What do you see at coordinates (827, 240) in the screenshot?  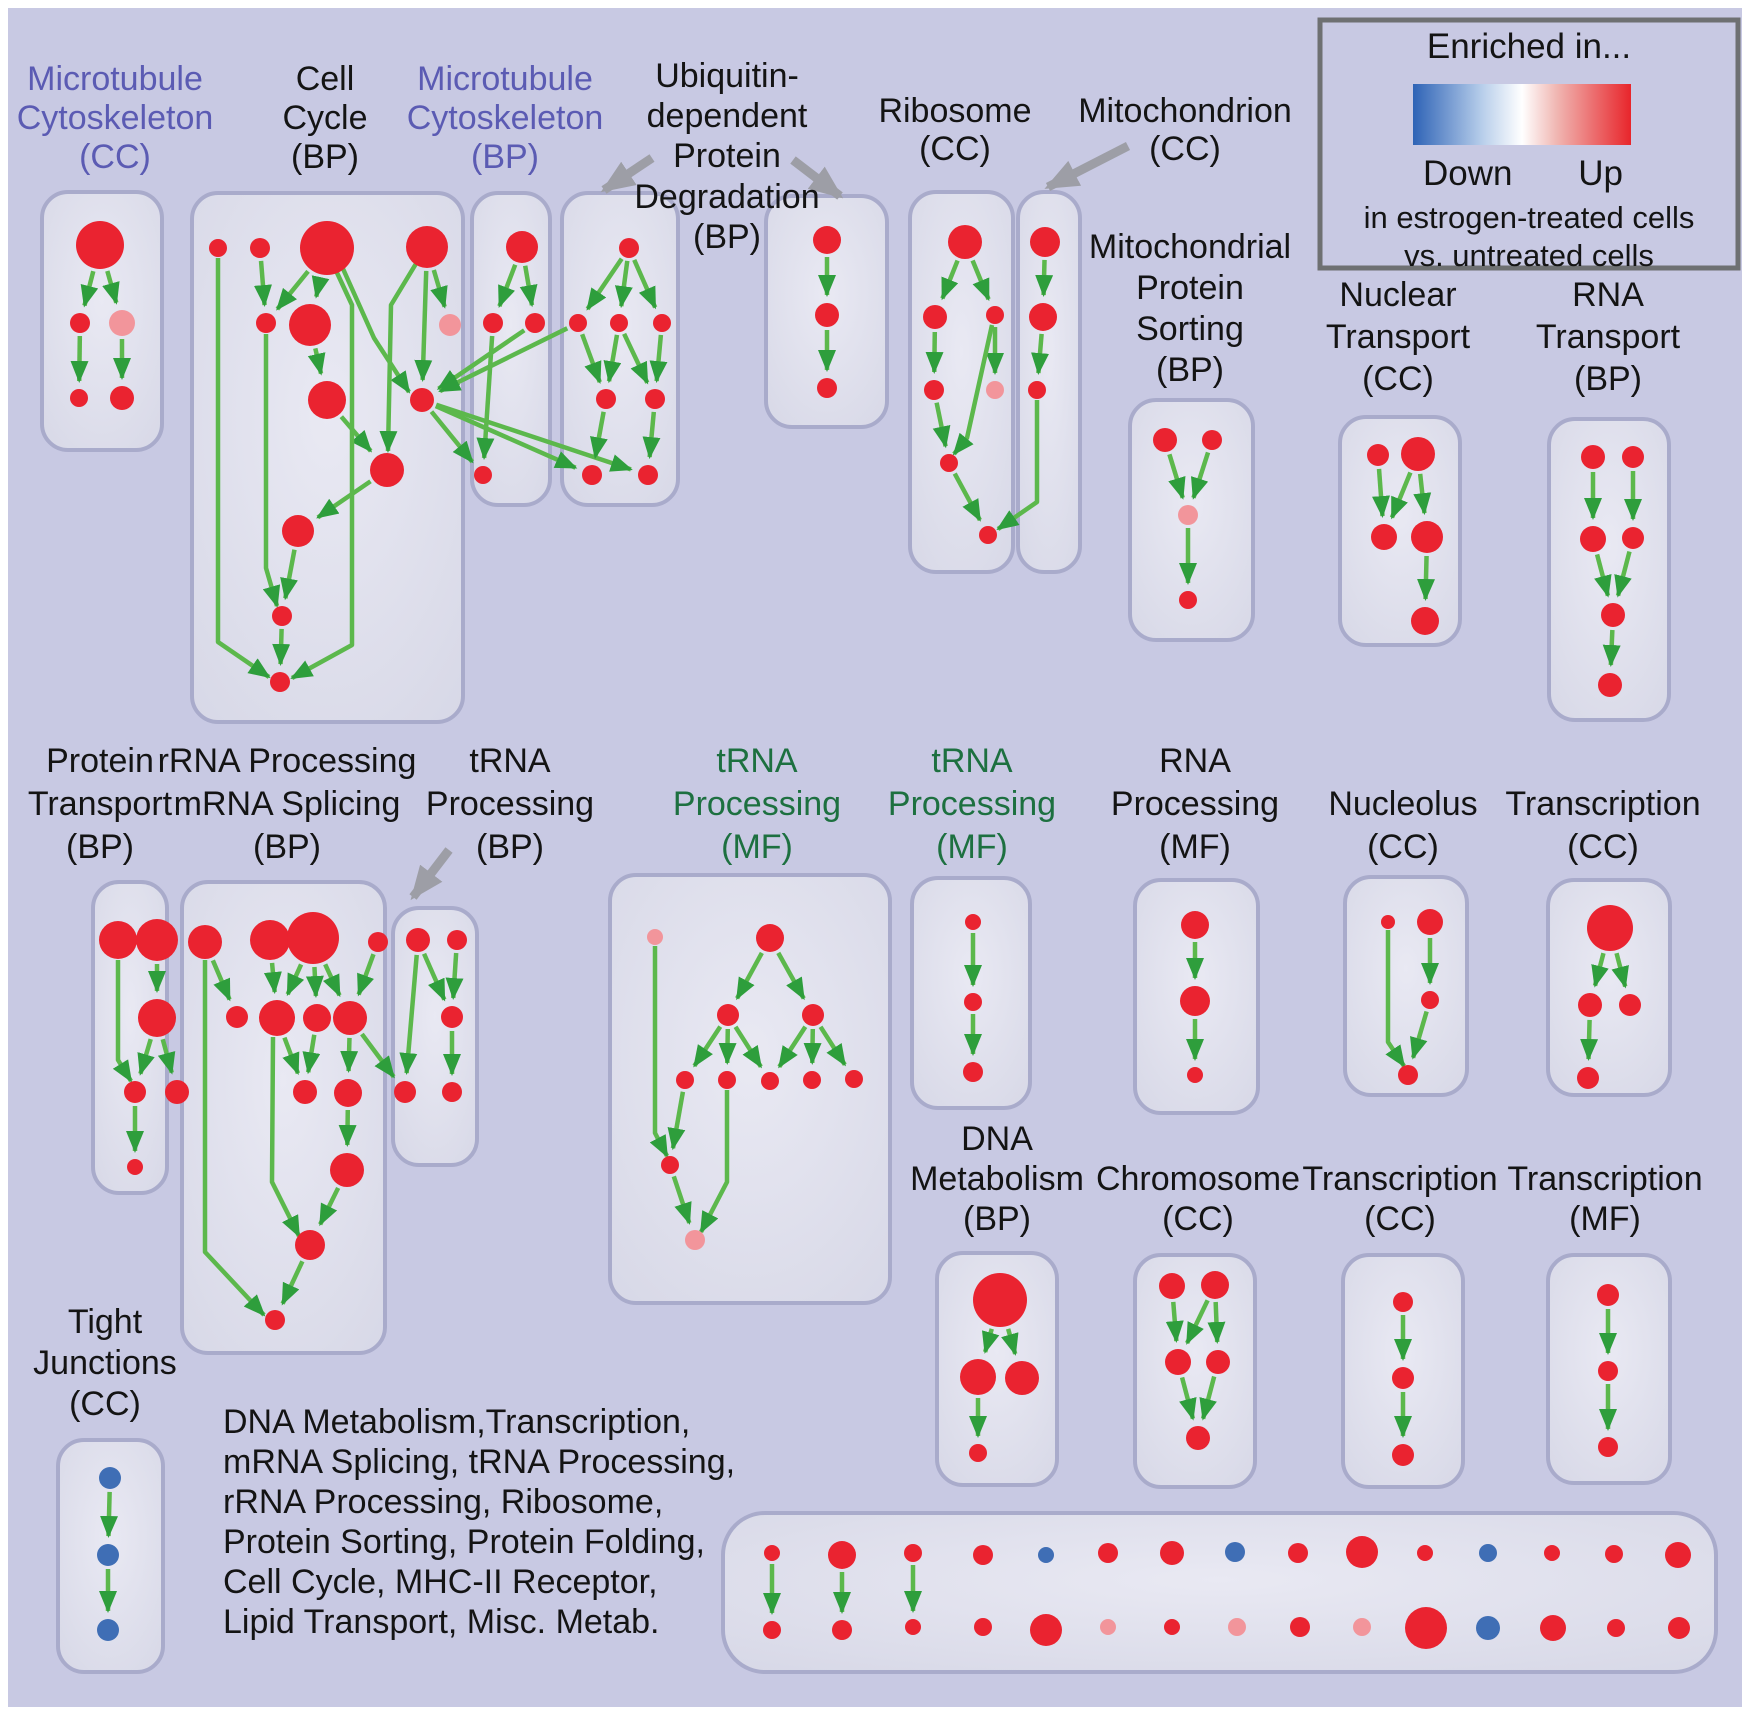 I see `go-term-node-ub1` at bounding box center [827, 240].